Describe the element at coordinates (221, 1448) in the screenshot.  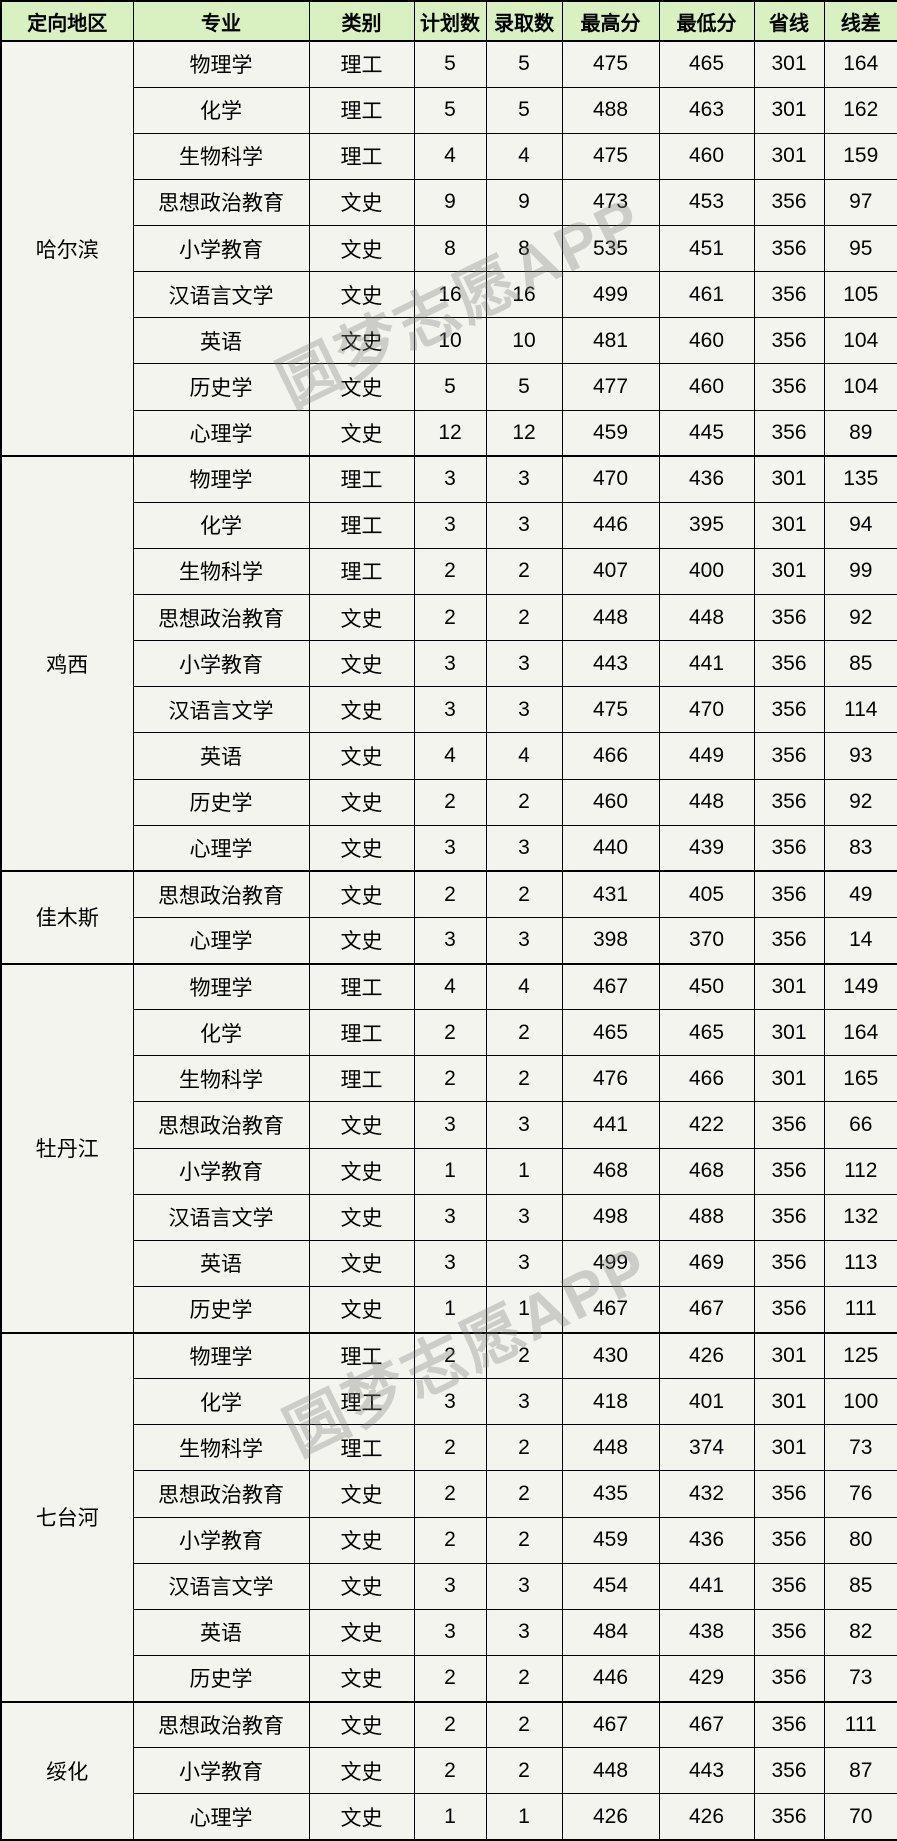
I see `table-cell: 生物科学` at that location.